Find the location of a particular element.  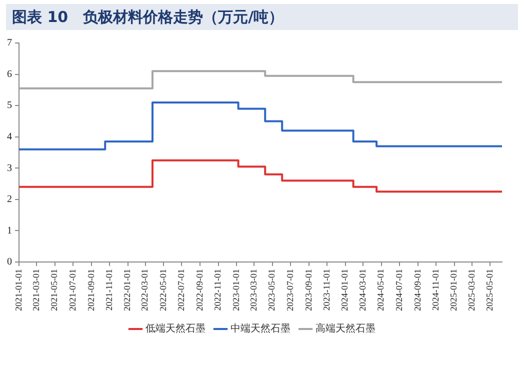

x-tick-label: 2025-05-01 is located at coordinates (489, 290).